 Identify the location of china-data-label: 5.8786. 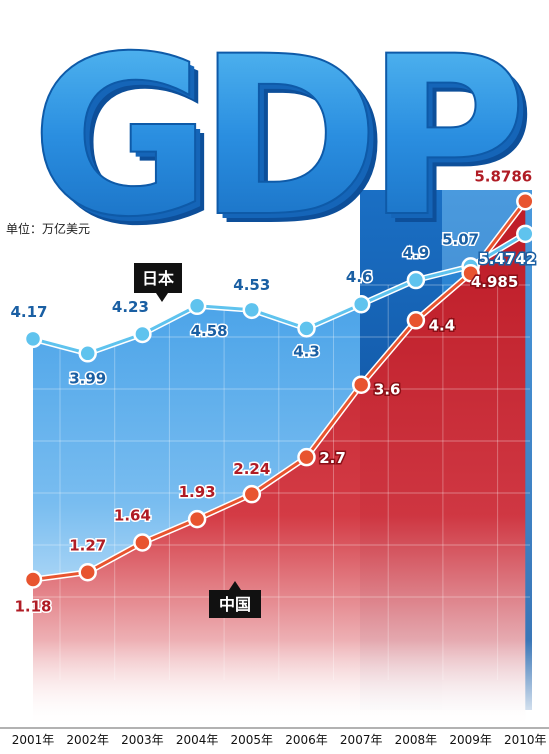
(503, 176).